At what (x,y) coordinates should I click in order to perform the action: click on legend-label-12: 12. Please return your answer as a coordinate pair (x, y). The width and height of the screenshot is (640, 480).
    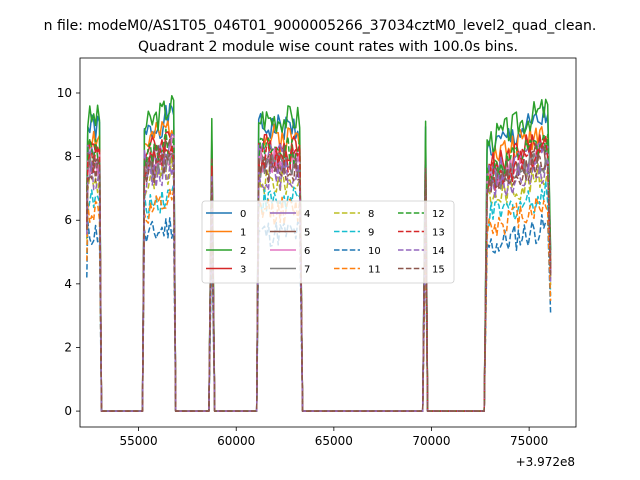
    Looking at the image, I should click on (438, 214).